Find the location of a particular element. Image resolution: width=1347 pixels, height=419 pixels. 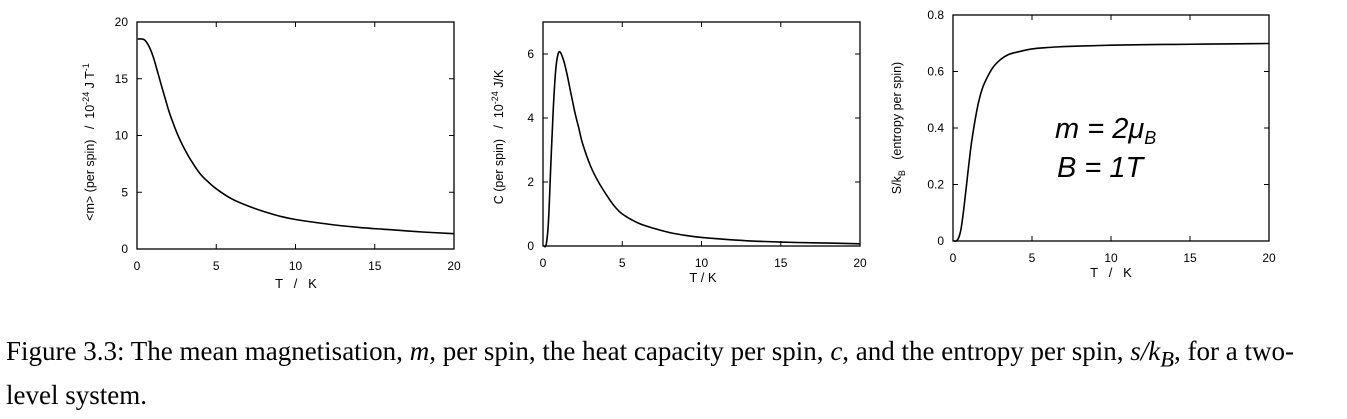

y-tick-label: 6 is located at coordinates (530, 54).